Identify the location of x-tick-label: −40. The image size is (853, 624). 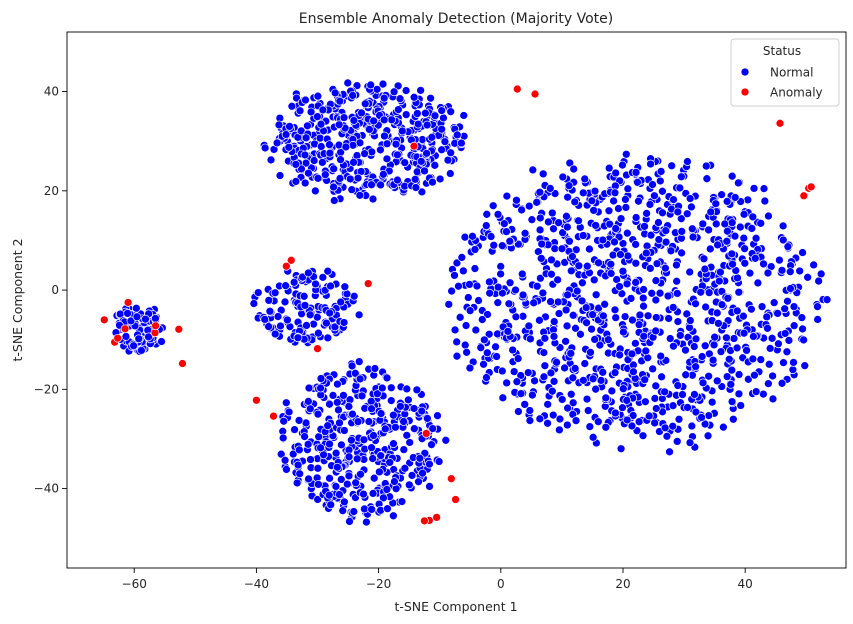
(256, 584).